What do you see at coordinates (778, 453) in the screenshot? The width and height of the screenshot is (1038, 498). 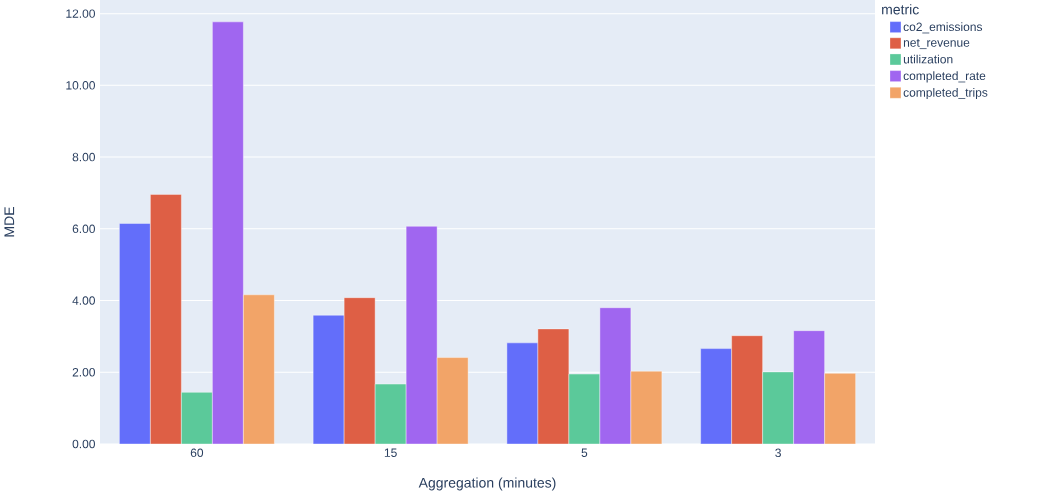 I see `x-tick-label: 3` at bounding box center [778, 453].